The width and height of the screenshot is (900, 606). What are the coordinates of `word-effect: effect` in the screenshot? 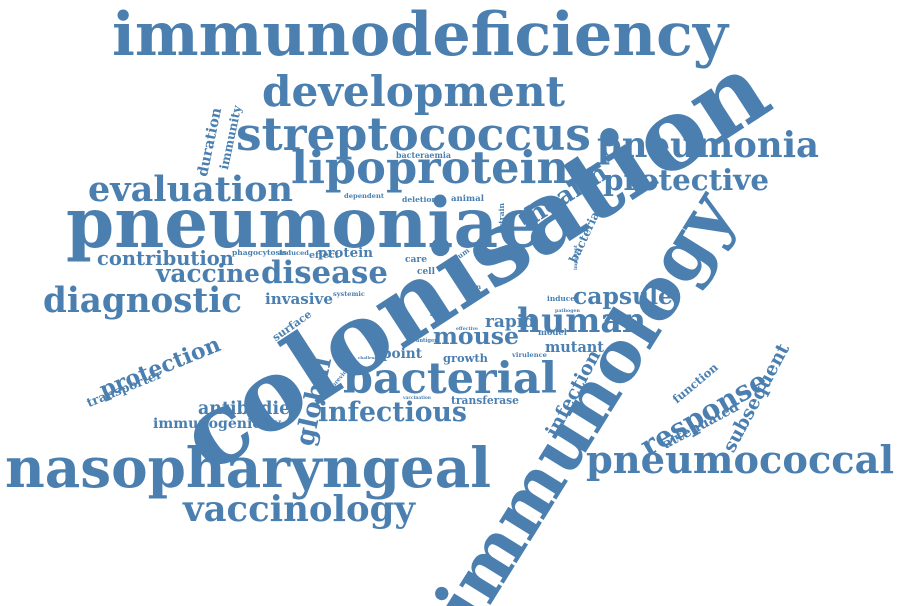 It's located at (324, 255).